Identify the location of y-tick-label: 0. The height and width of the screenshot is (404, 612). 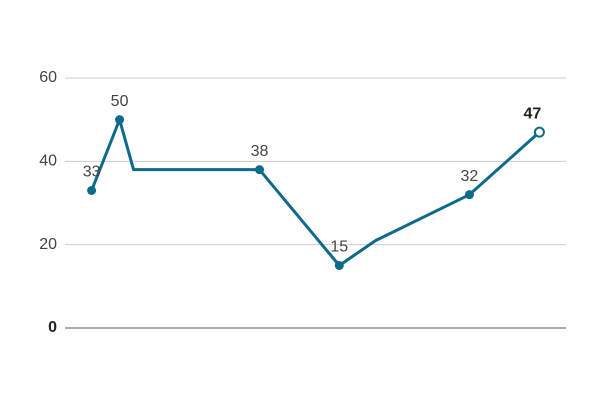
(52, 327).